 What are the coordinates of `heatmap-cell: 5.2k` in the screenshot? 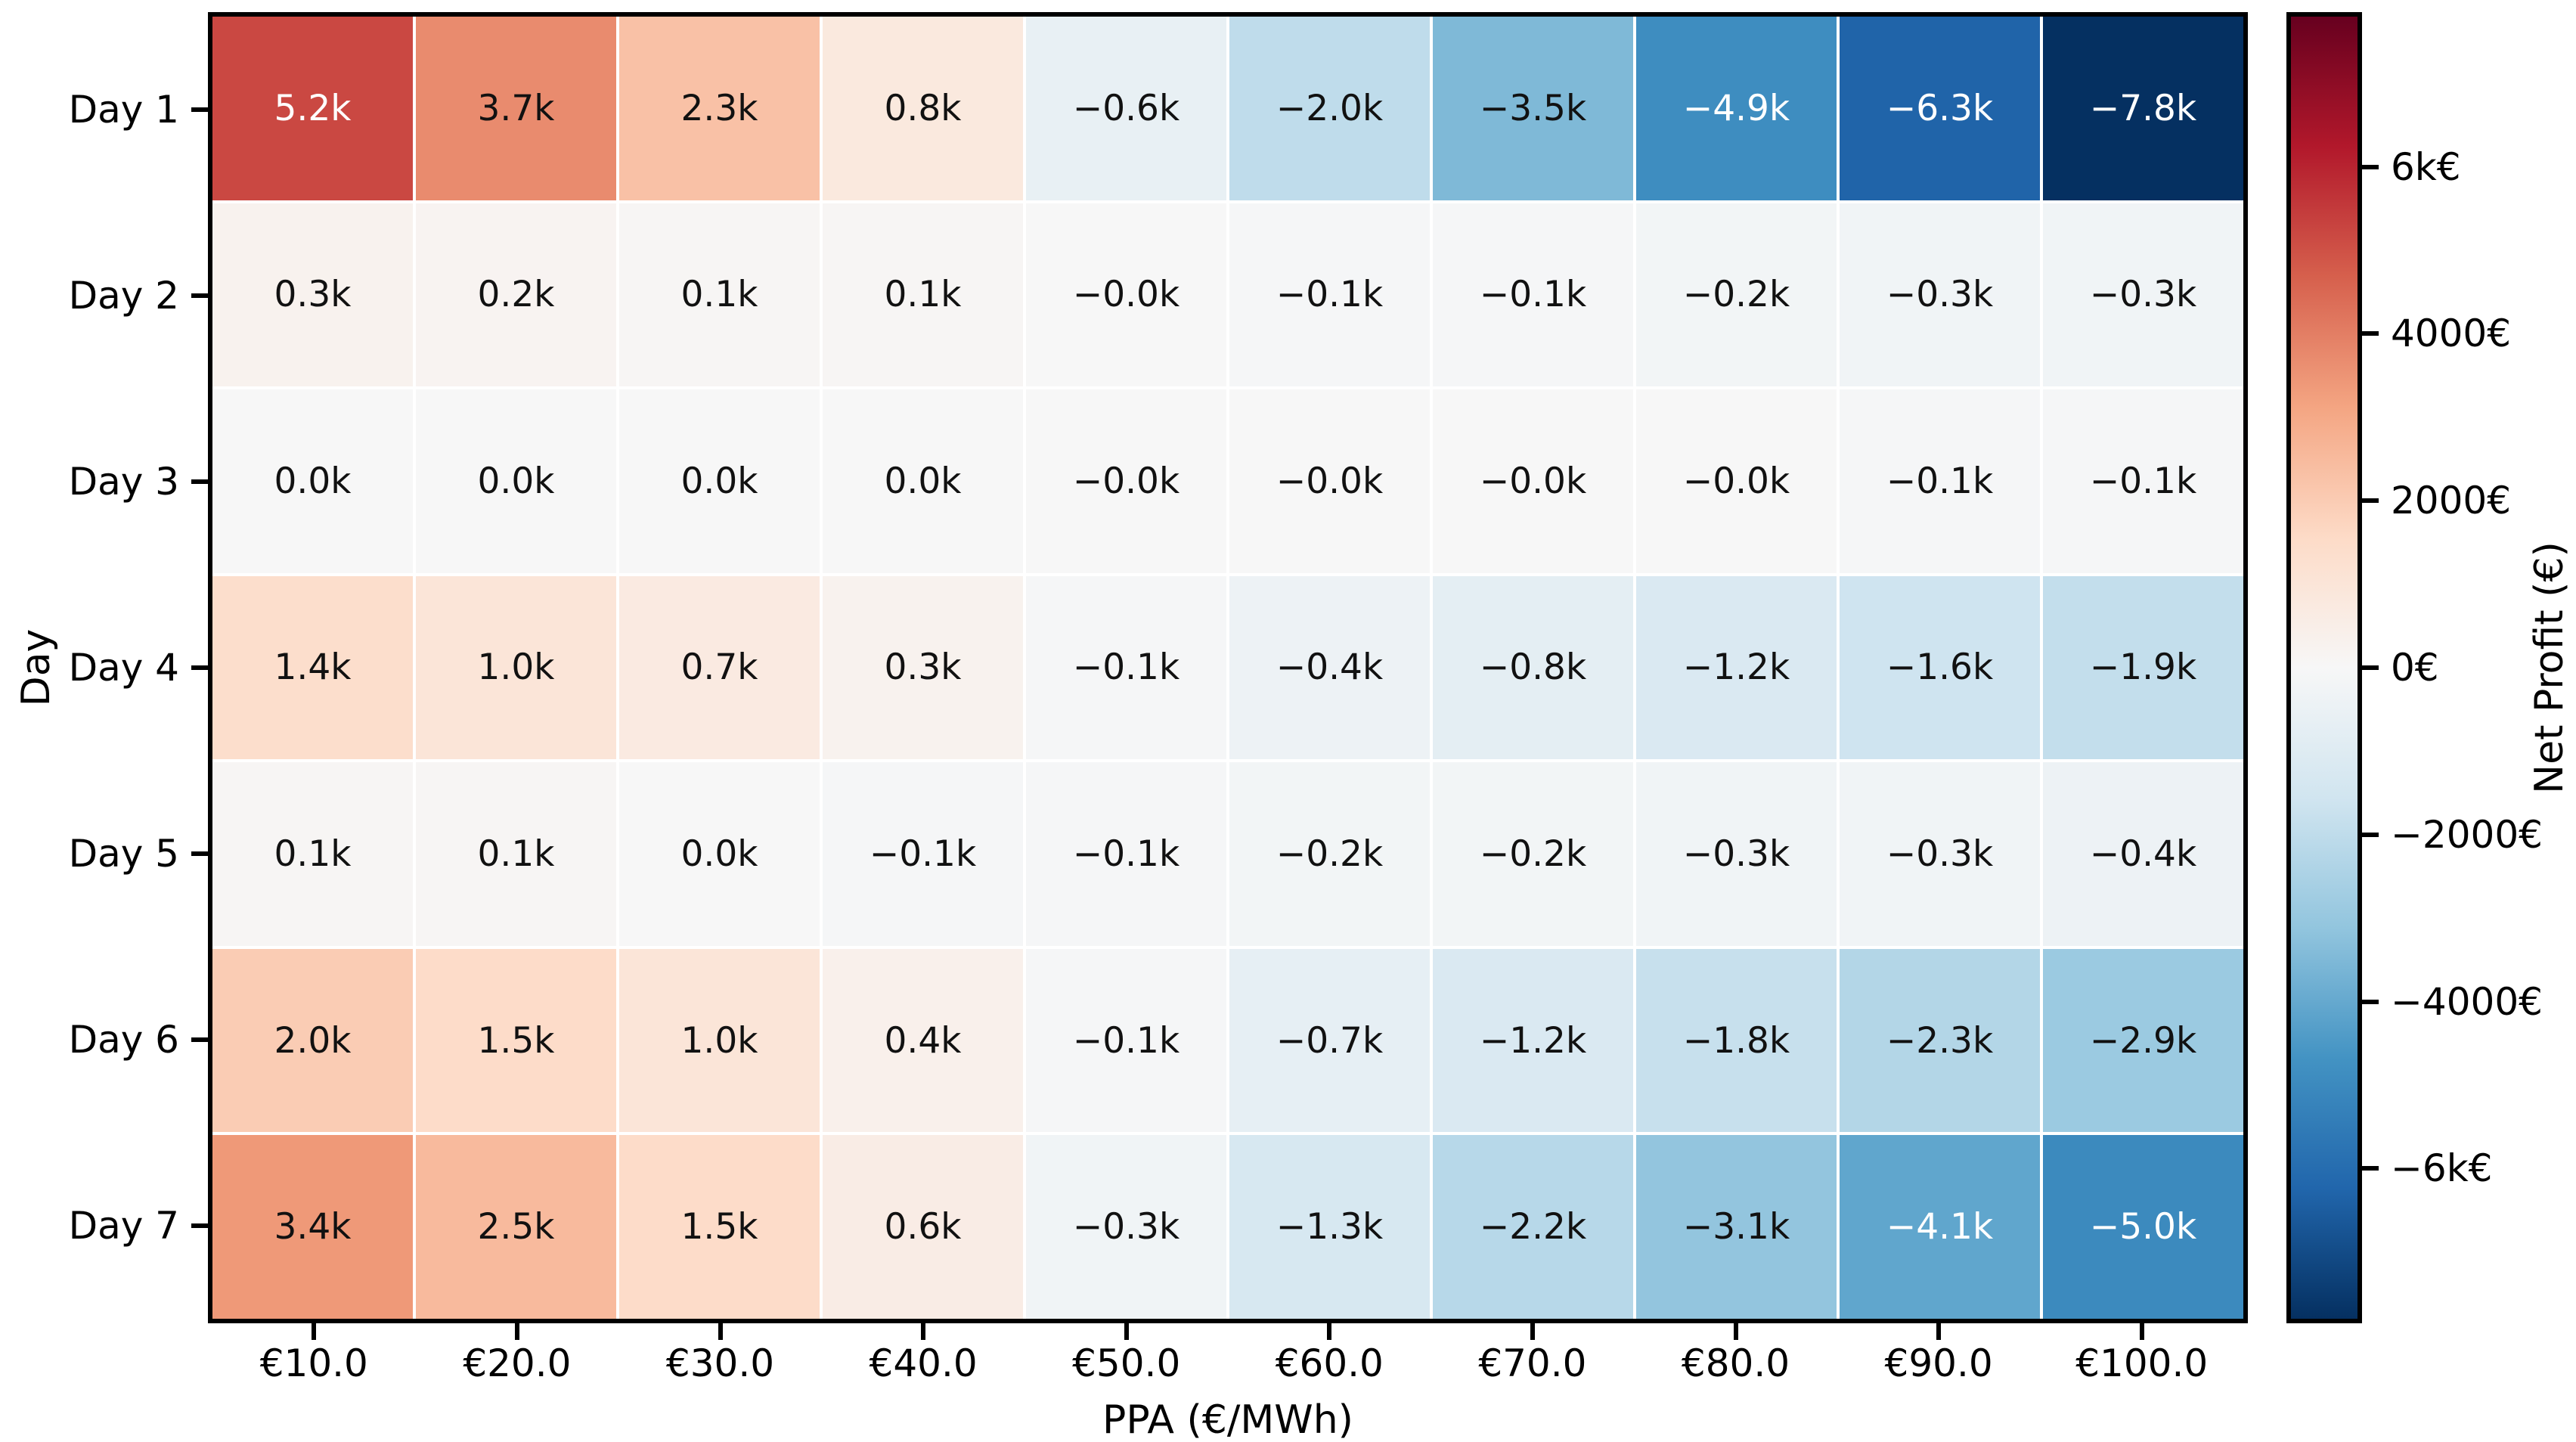 It's located at (312, 108).